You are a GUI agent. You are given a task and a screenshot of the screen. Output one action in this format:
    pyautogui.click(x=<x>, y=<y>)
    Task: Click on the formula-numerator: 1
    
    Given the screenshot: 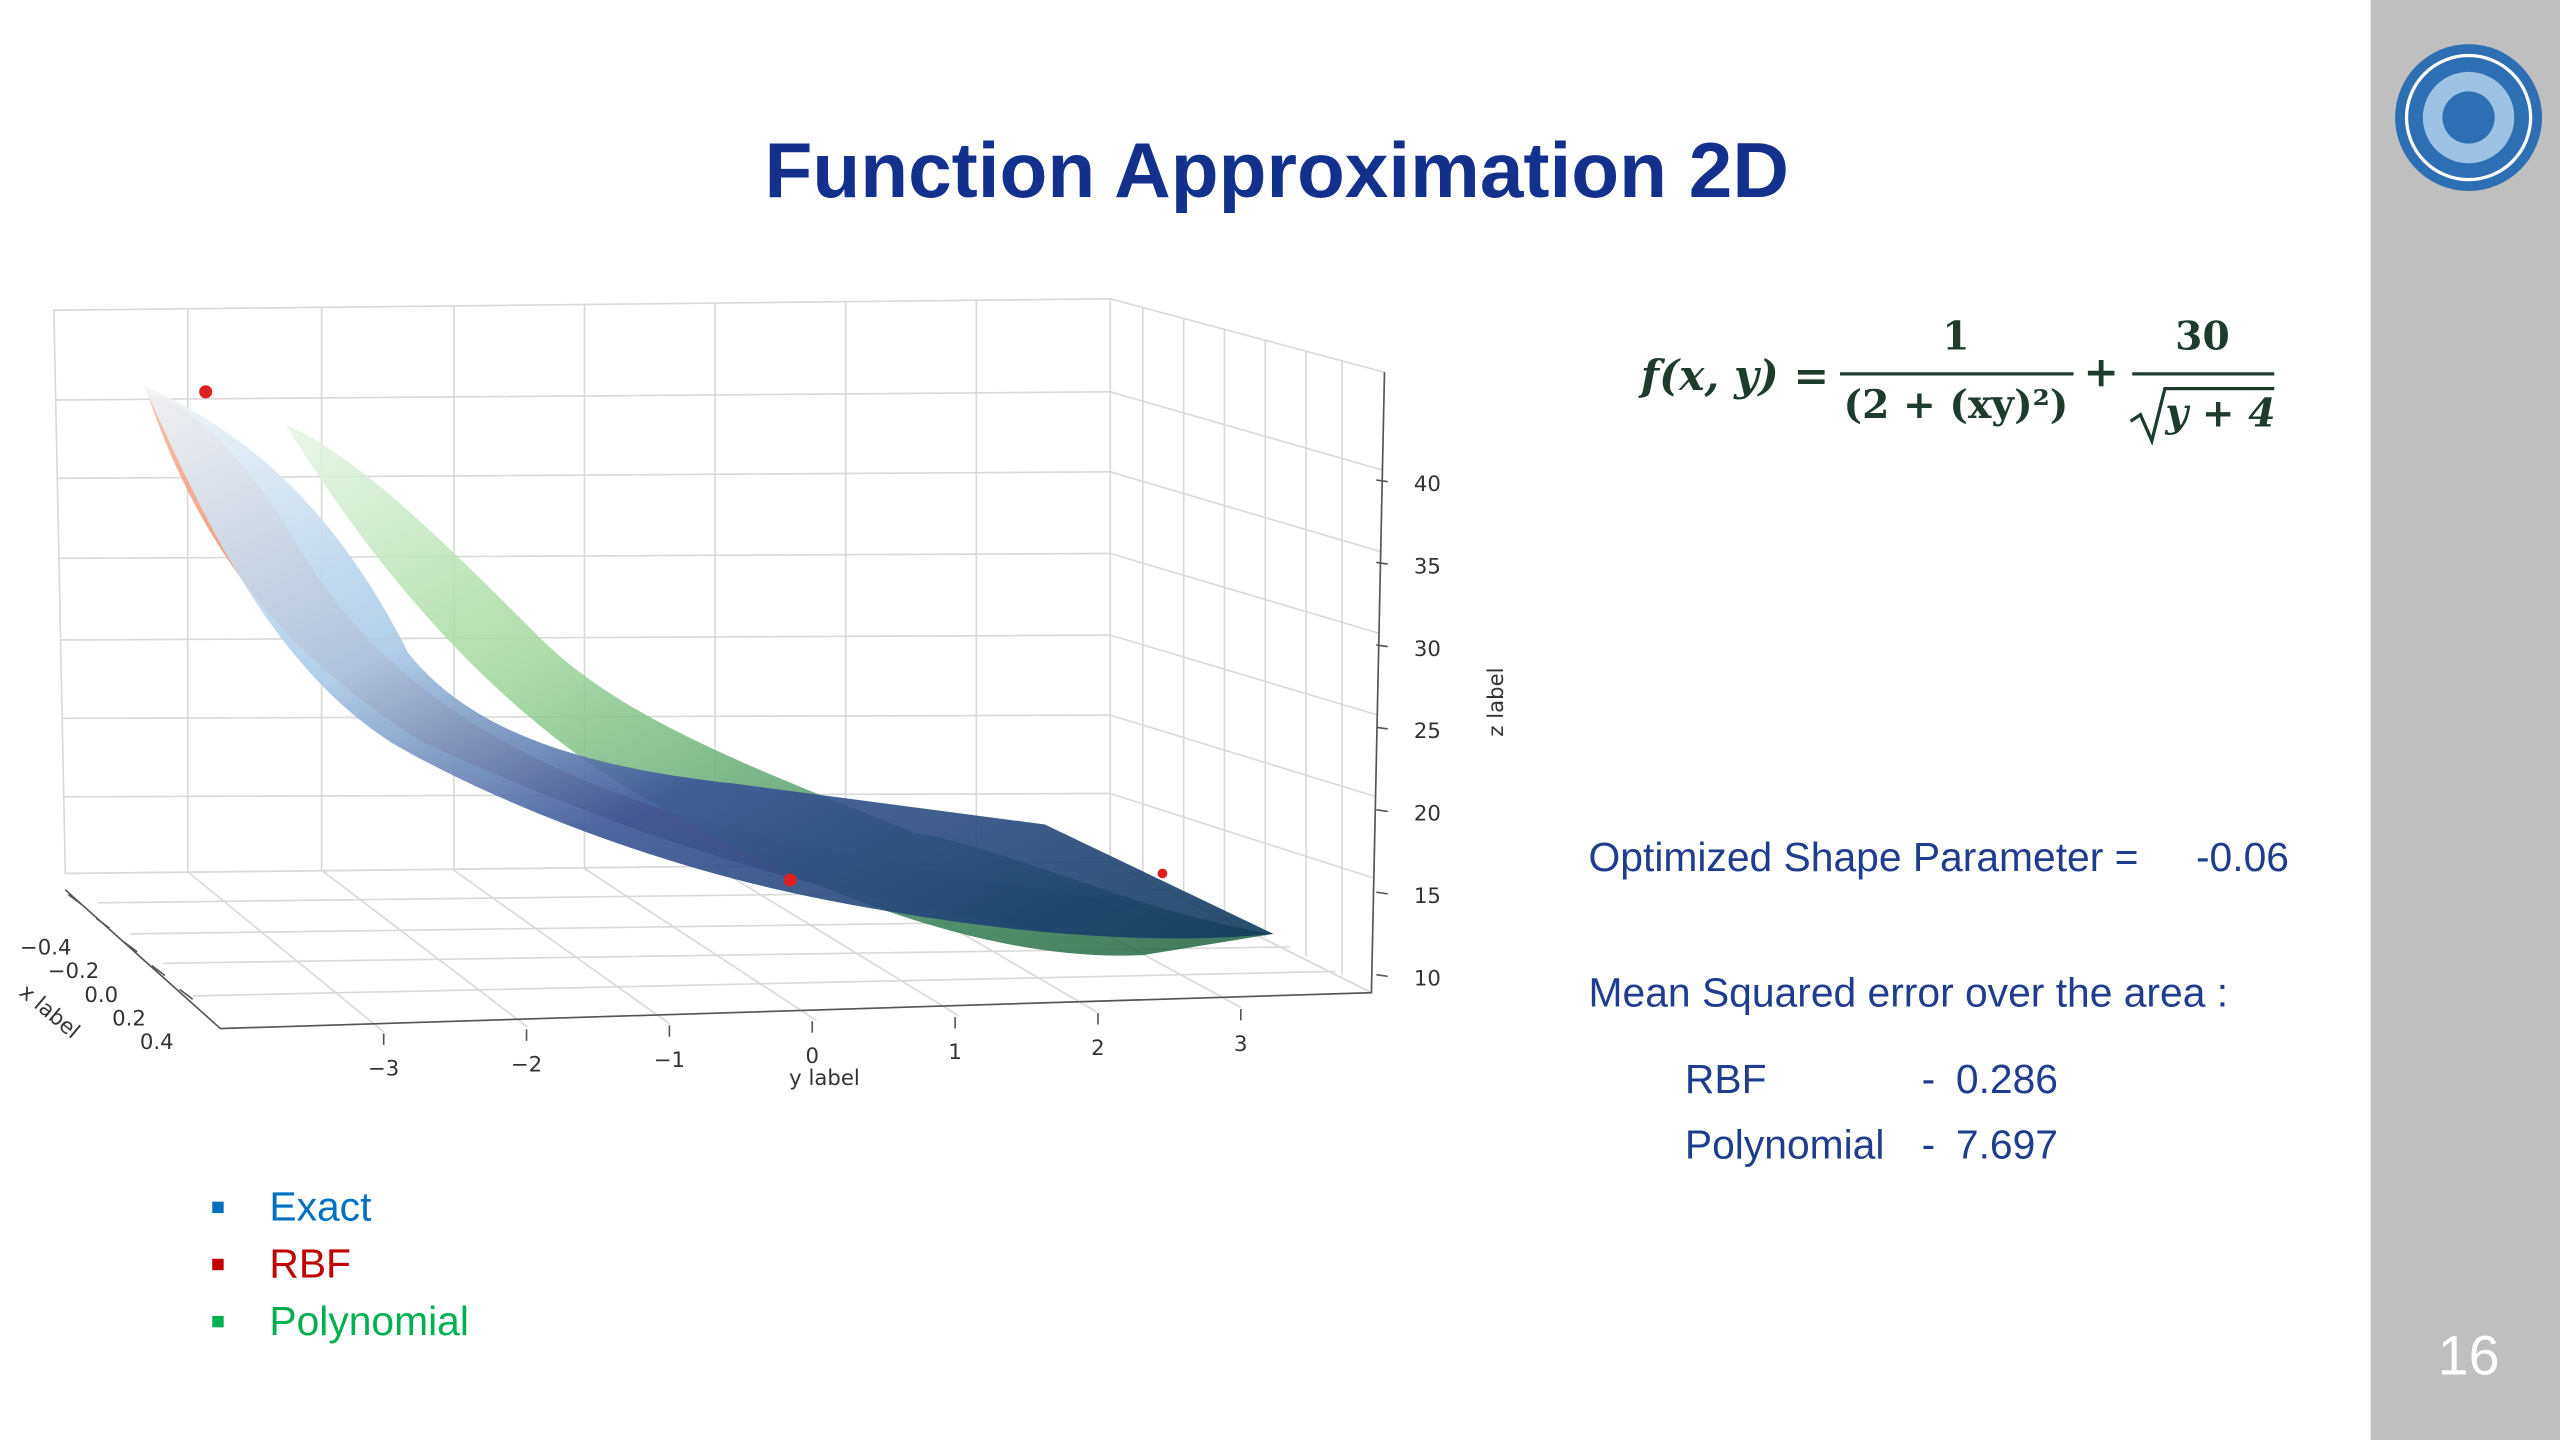 What is the action you would take?
    pyautogui.click(x=1955, y=337)
    